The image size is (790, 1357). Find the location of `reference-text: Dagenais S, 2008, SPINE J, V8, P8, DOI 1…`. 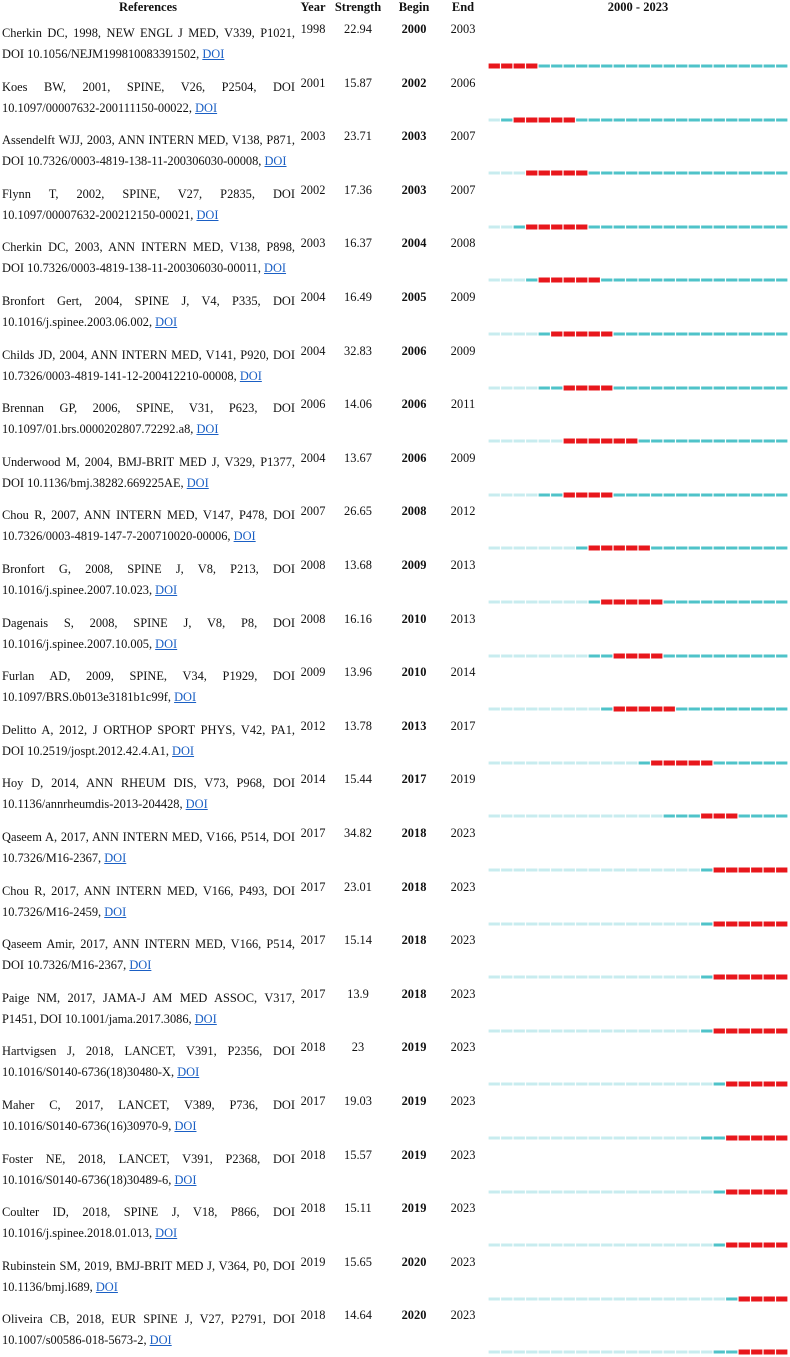

reference-text: Dagenais S, 2008, SPINE J, V8, P8, DOI 1… is located at coordinates (148, 634).